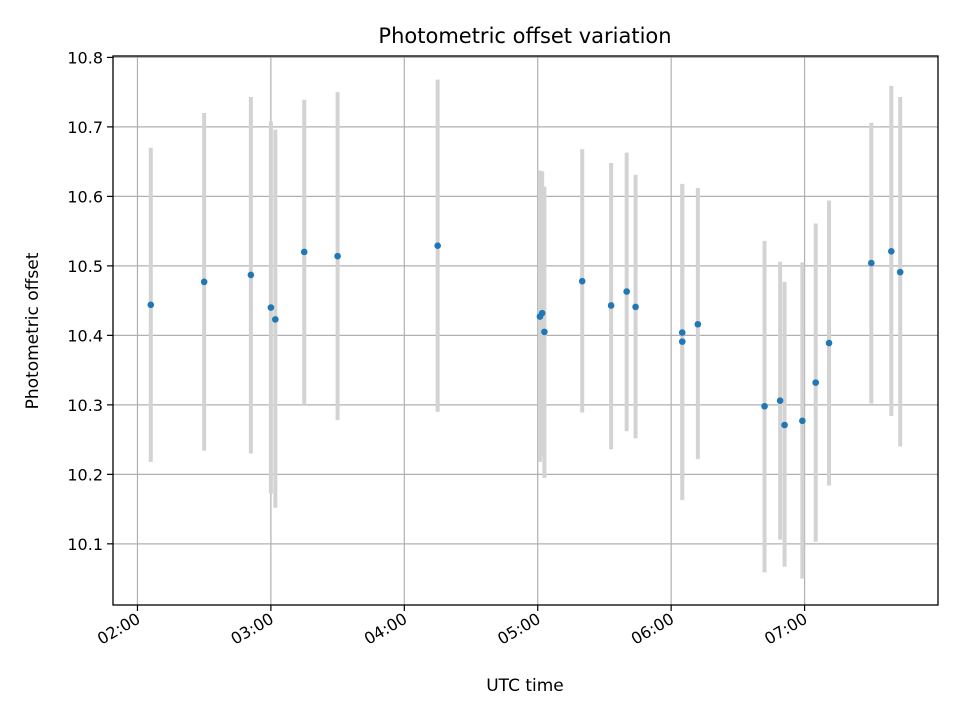  I want to click on x-tick-label: 05:00, so click(518, 629).